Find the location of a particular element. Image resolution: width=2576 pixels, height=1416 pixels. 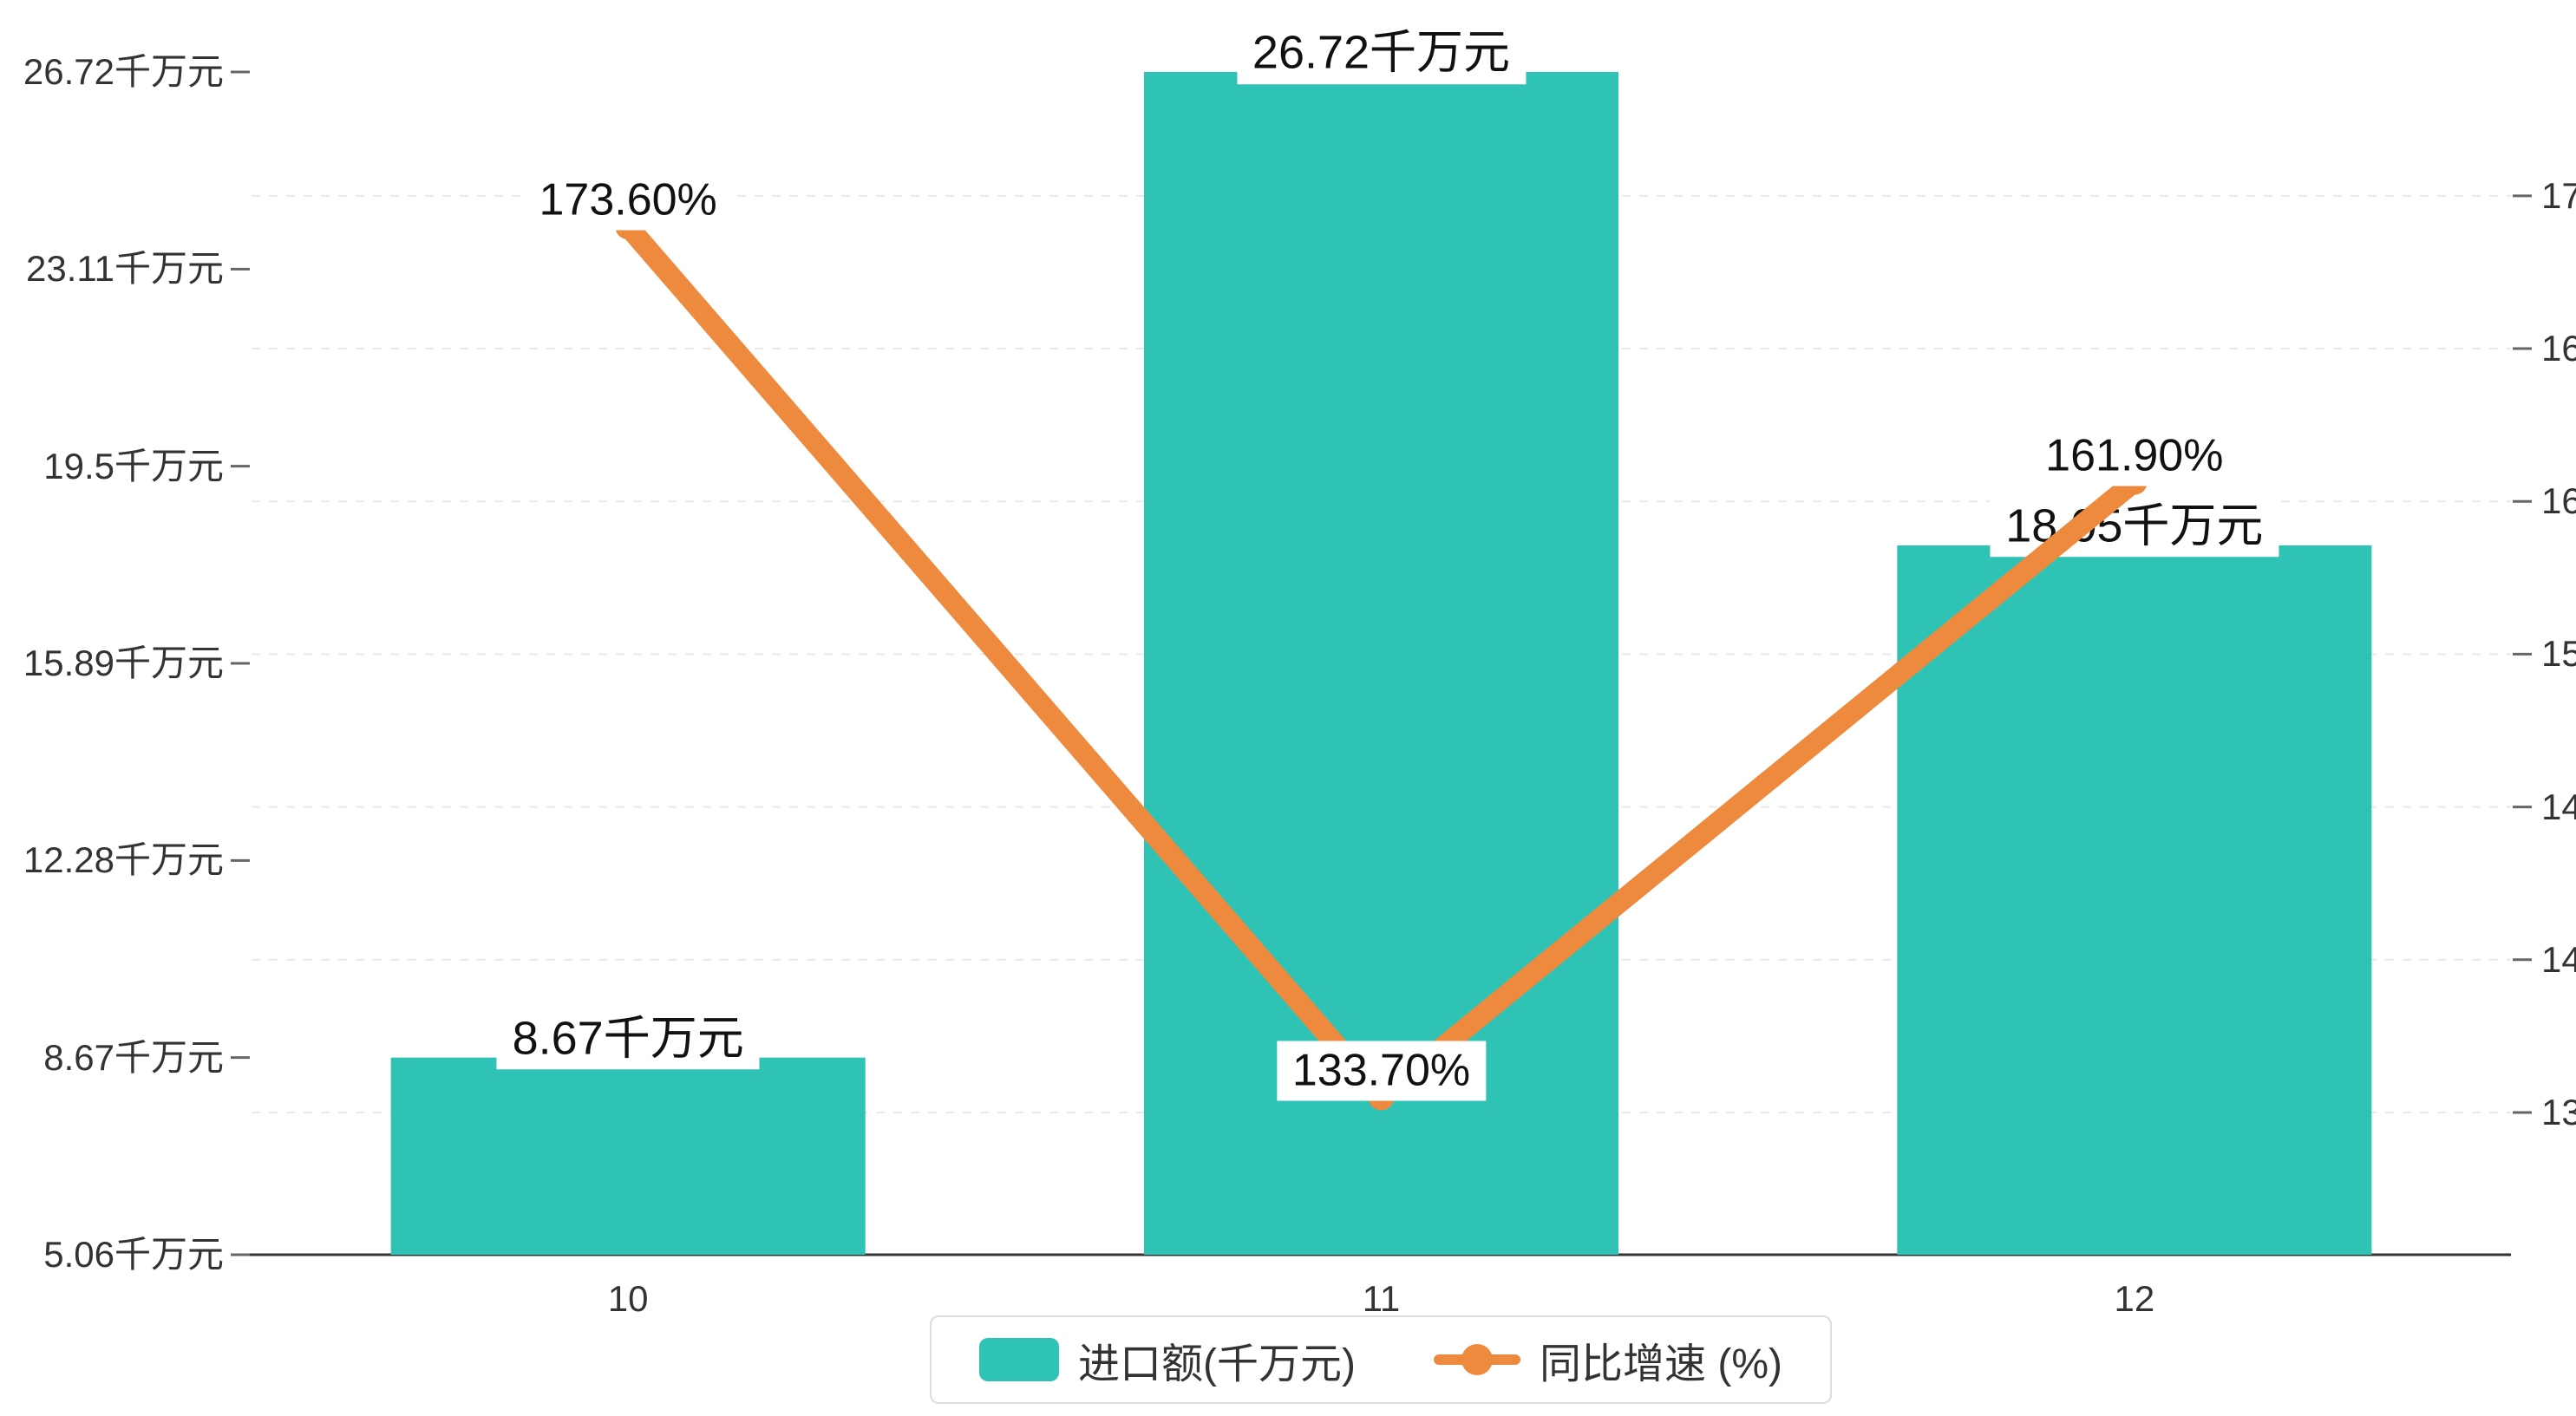

legend-item-import-amount: 进口额(千万元) is located at coordinates (1167, 1359).